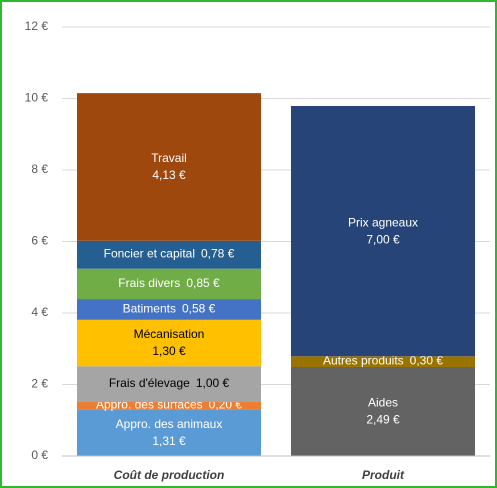 The image size is (497, 488). What do you see at coordinates (169, 158) in the screenshot?
I see `segment-name: Travail` at bounding box center [169, 158].